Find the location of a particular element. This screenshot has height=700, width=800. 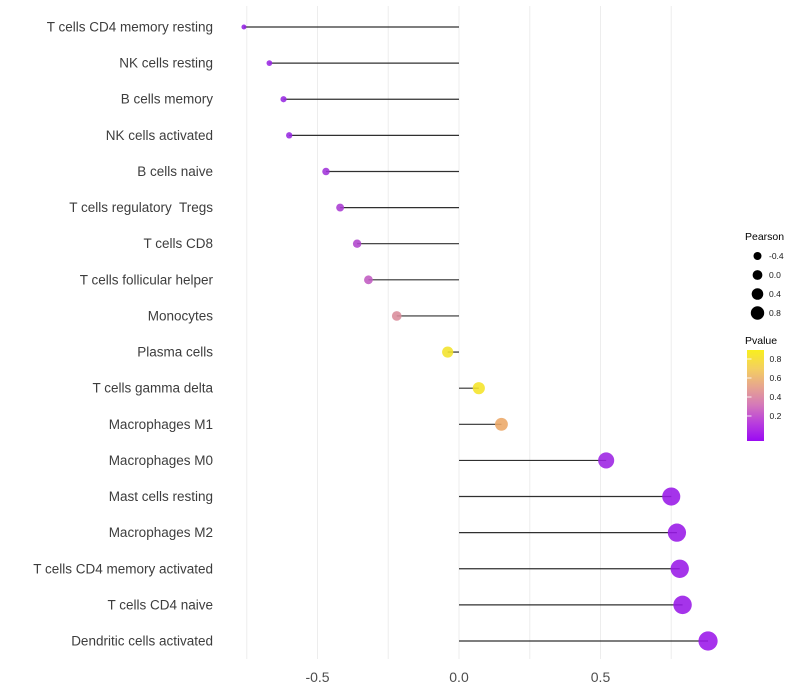

pvalue-legend-title: Pvalue is located at coordinates (761, 341).